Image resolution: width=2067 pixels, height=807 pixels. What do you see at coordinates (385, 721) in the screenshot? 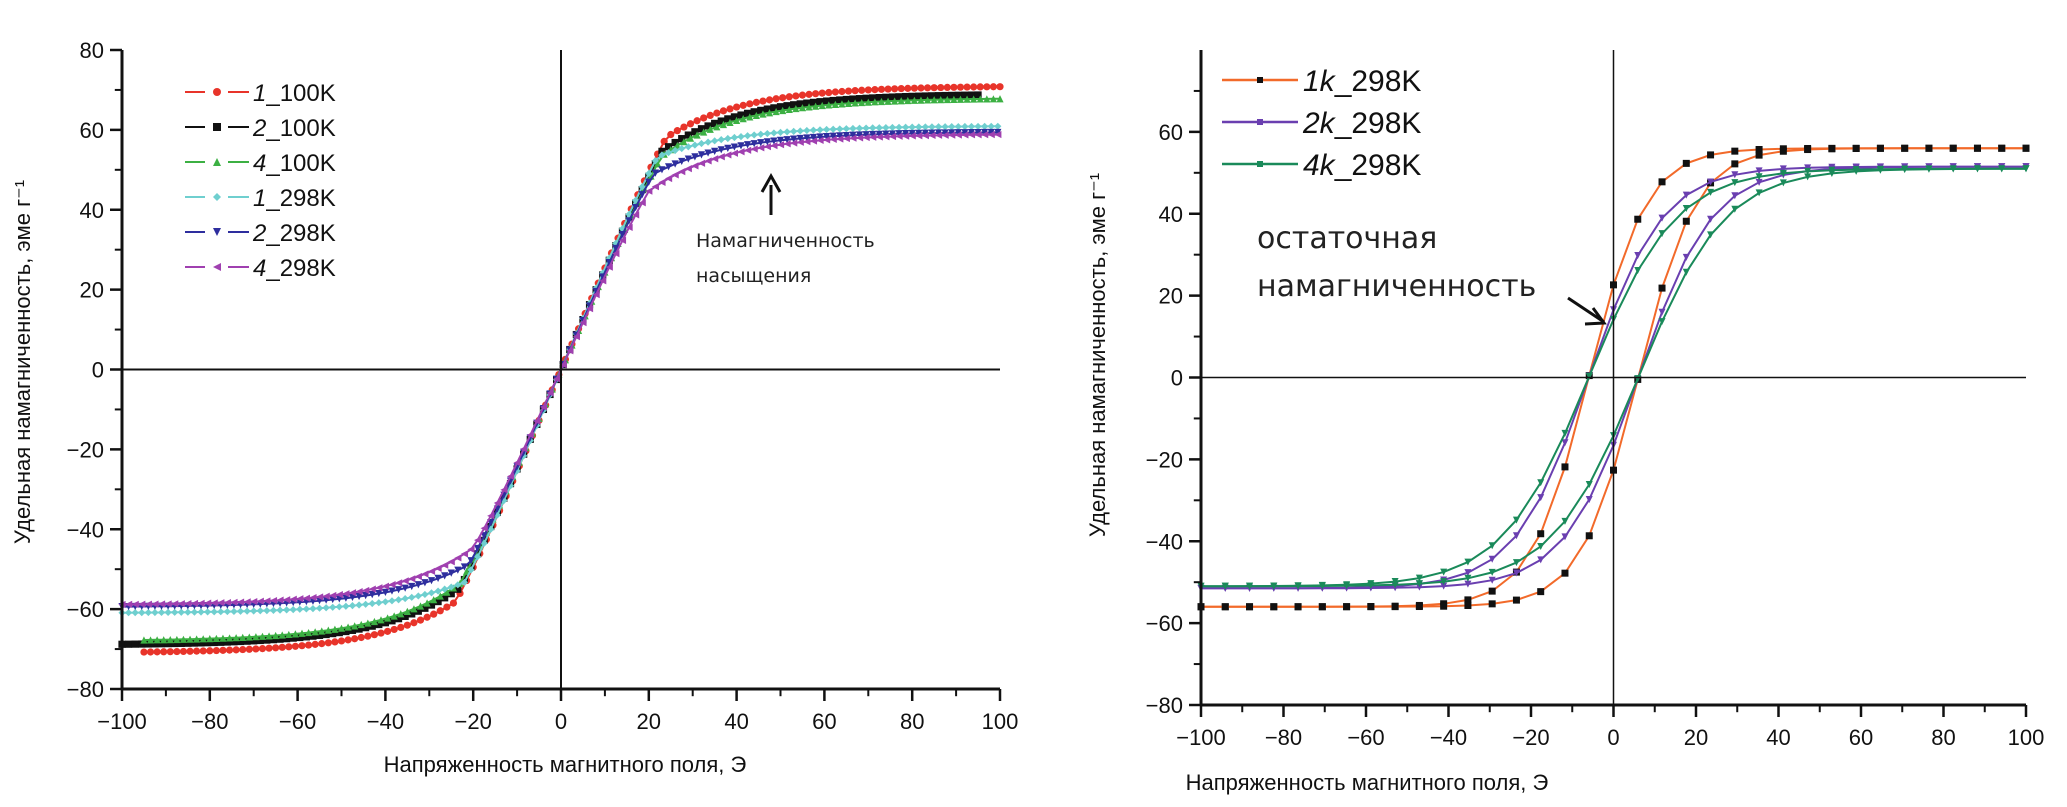
I see `x-tick-label: −40` at bounding box center [385, 721].